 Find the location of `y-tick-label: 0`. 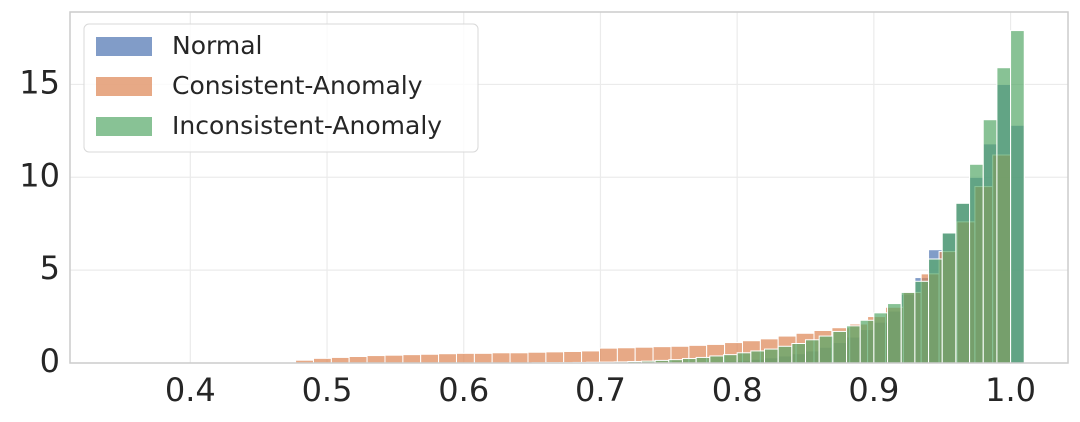

y-tick-label: 0 is located at coordinates (50, 361).